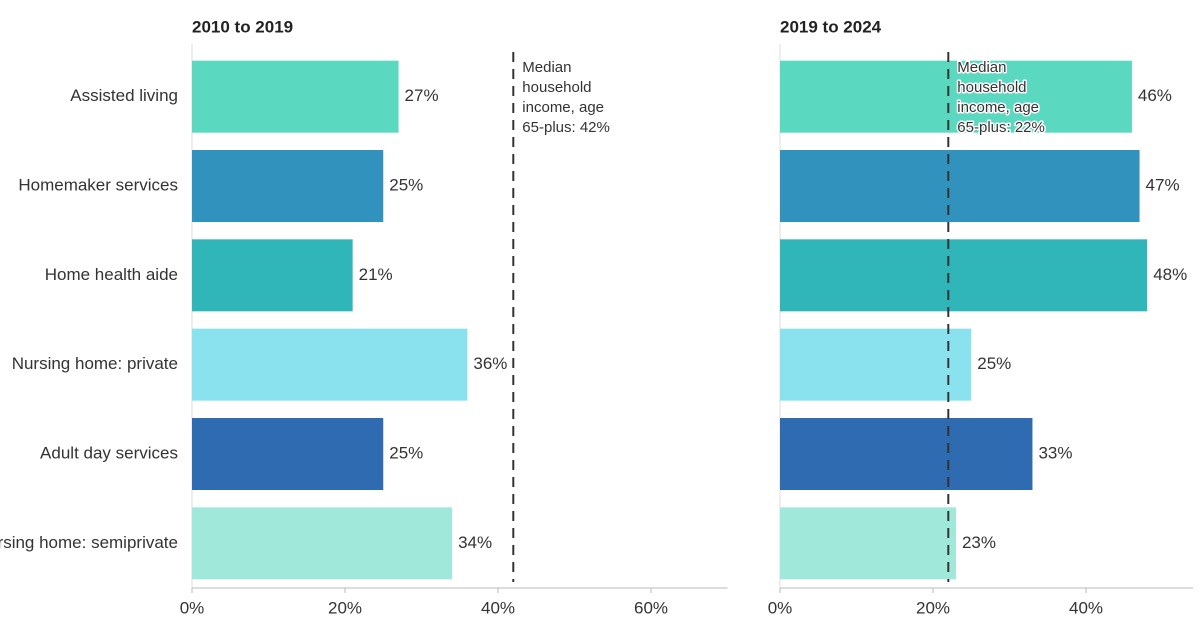 The image size is (1200, 630). I want to click on value-label: 33%, so click(1055, 452).